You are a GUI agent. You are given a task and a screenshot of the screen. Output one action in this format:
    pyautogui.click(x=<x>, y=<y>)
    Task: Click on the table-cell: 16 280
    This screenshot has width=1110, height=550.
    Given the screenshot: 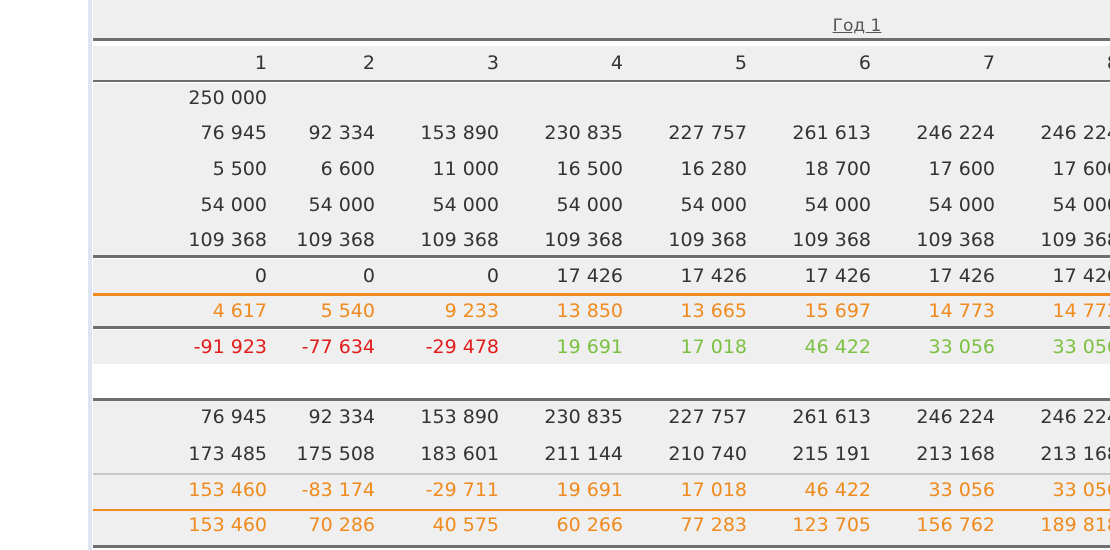 What is the action you would take?
    pyautogui.click(x=713, y=169)
    